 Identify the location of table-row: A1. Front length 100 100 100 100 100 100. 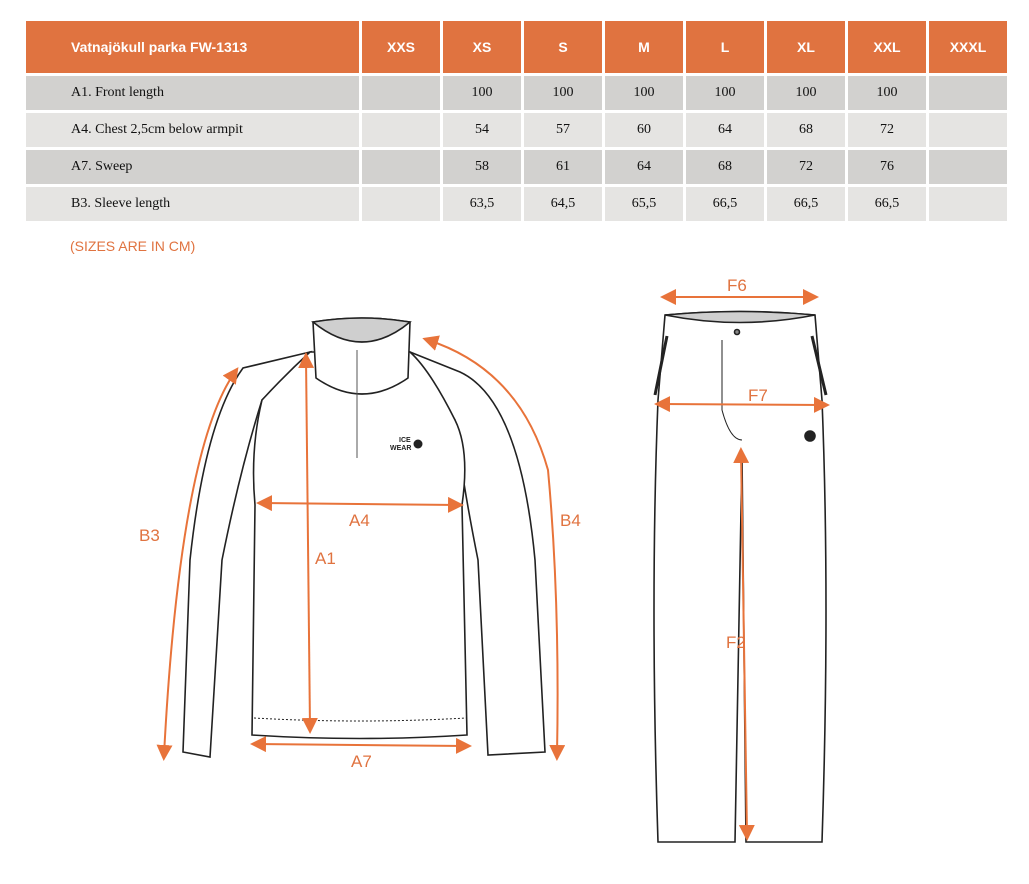
(516, 93).